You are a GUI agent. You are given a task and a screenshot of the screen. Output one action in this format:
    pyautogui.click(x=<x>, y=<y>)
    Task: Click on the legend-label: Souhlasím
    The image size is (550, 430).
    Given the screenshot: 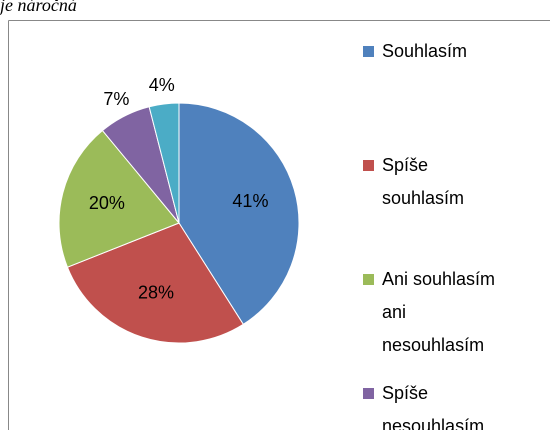 What is the action you would take?
    pyautogui.click(x=424, y=51)
    